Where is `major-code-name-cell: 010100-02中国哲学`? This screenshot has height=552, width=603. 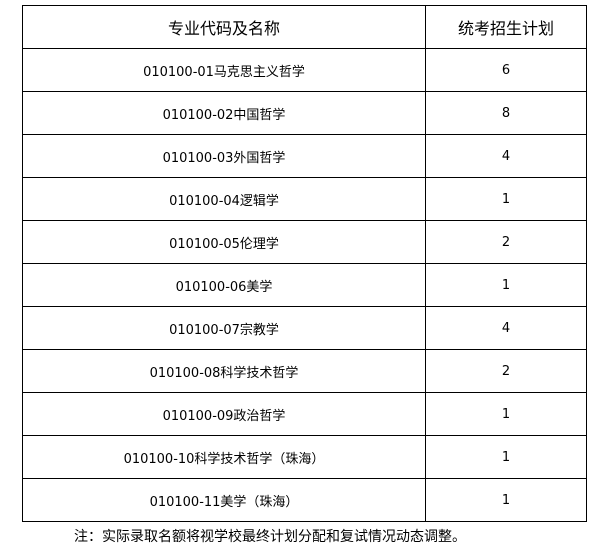
major-code-name-cell: 010100-02中国哲学 is located at coordinates (224, 113).